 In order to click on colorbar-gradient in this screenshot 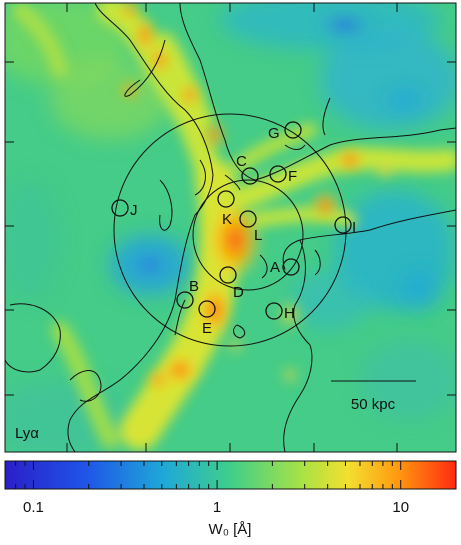, I will do `click(230, 475)`.